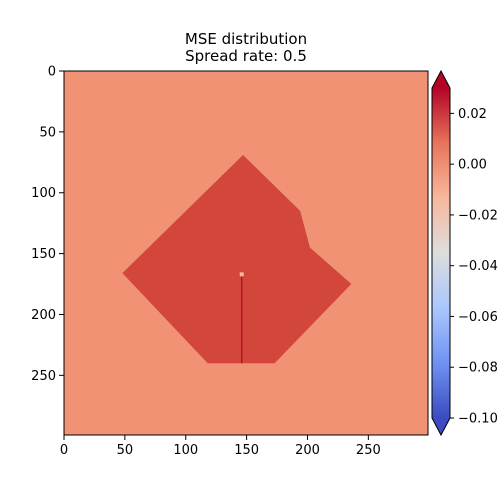  Describe the element at coordinates (464, 253) in the screenshot. I see `colorbar: 0.02 0.00 −0.02 −0.04 −0.06 −0.08 −0.10` at that location.